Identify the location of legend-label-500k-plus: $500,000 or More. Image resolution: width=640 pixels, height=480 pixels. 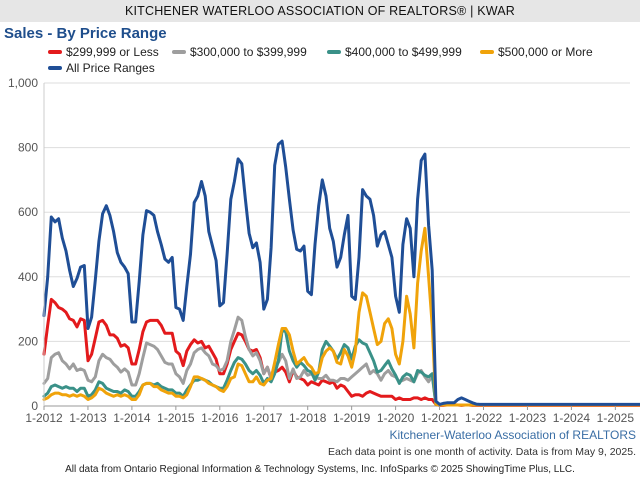
(545, 52).